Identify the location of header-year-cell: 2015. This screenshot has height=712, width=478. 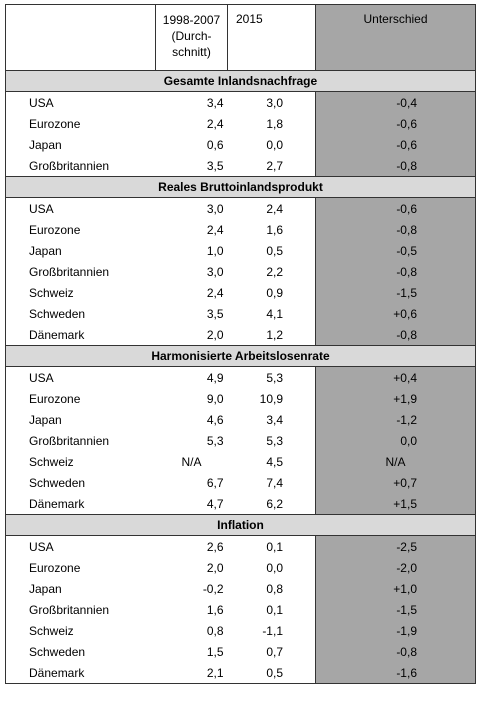
(271, 37).